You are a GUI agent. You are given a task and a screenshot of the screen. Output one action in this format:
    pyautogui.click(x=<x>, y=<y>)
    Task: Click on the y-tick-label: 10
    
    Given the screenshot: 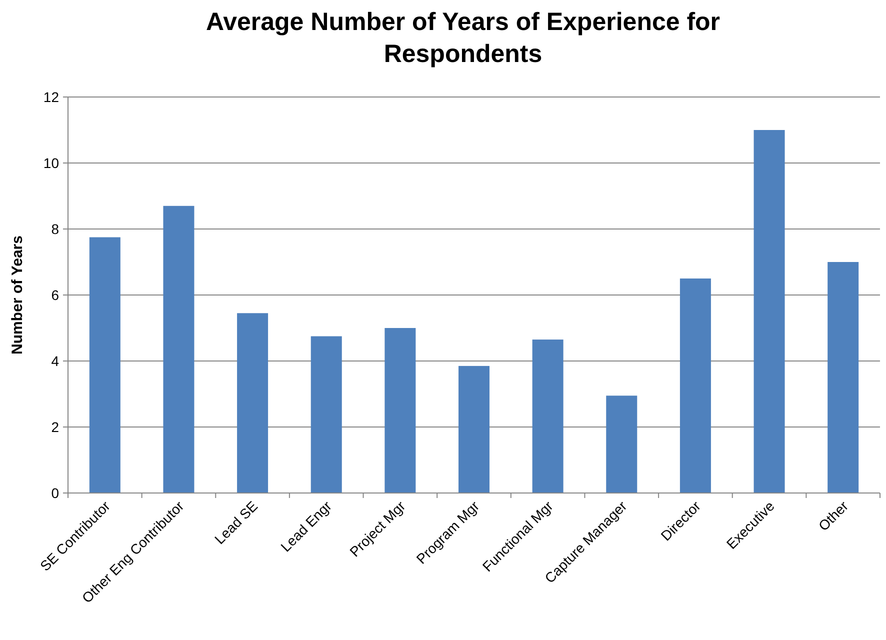 What is the action you would take?
    pyautogui.click(x=51, y=163)
    